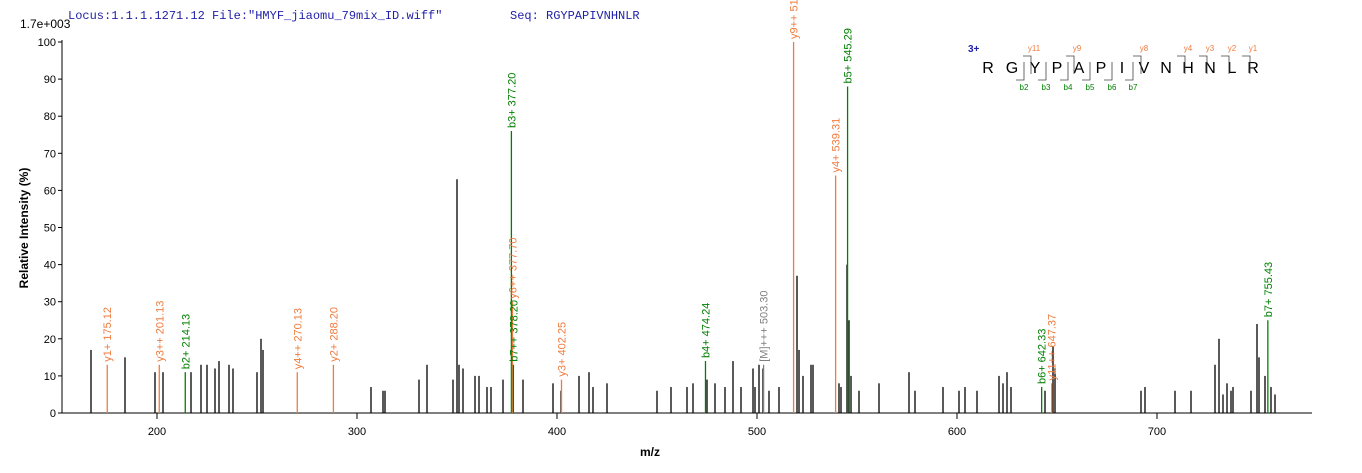 The width and height of the screenshot is (1362, 473). Describe the element at coordinates (1012, 68) in the screenshot. I see `residue: G` at that location.